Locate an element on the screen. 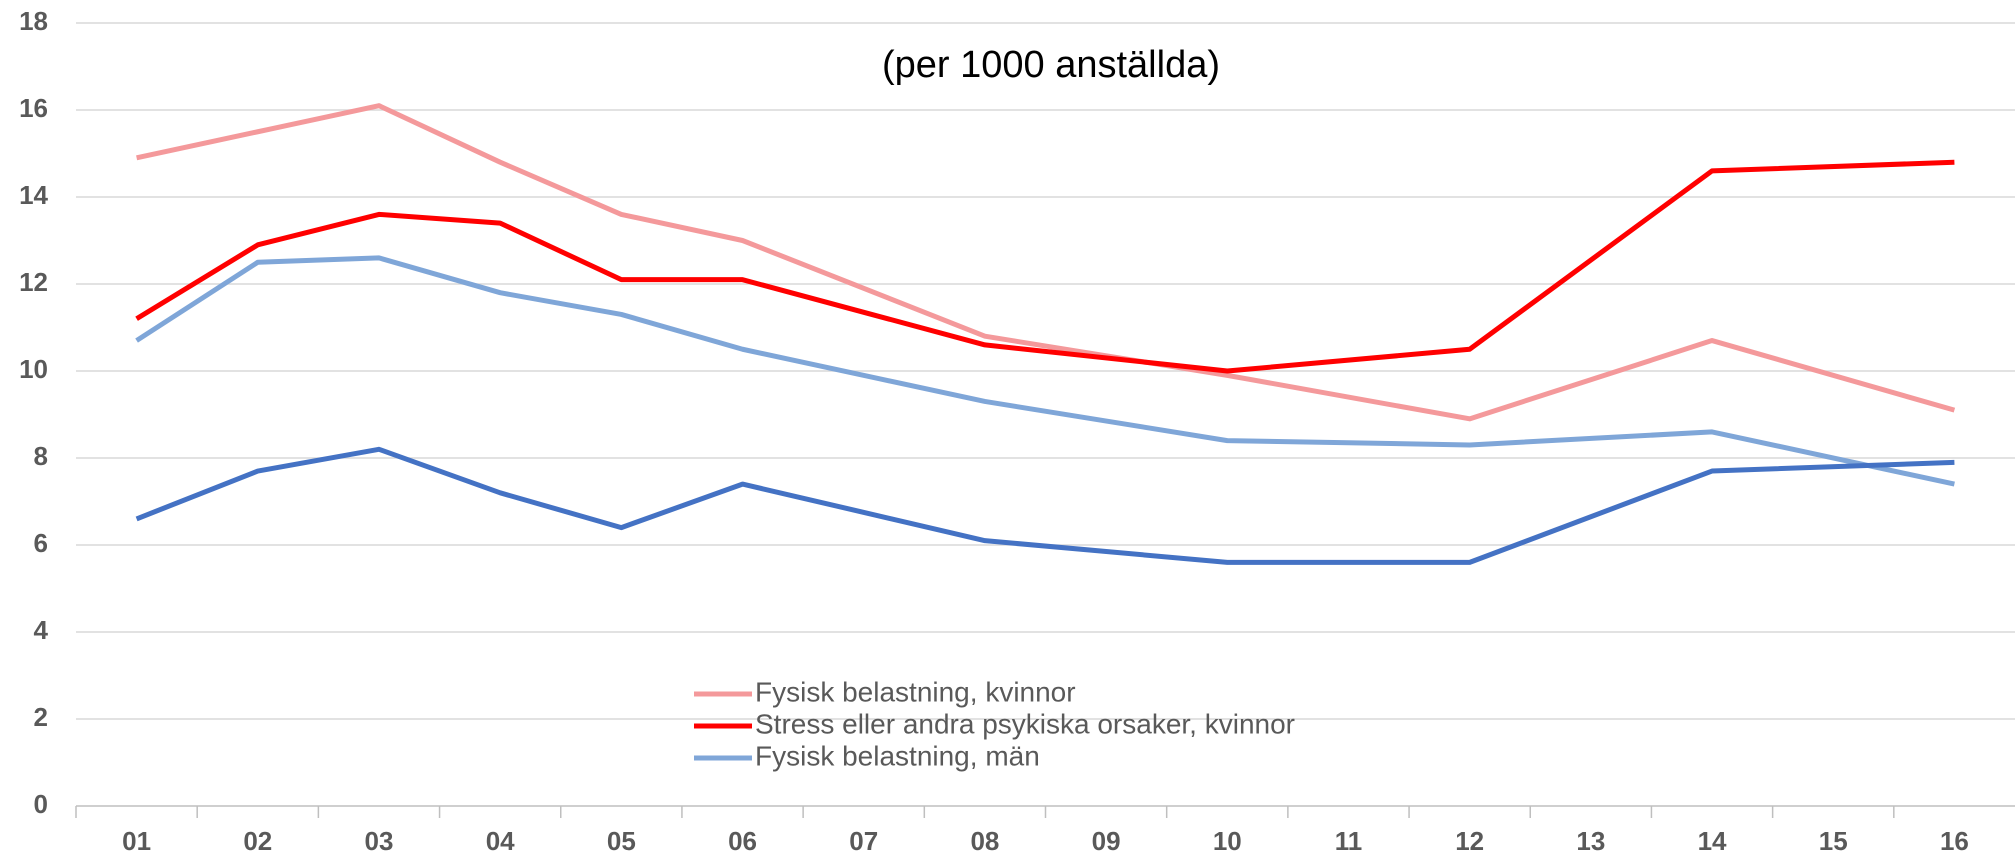  y-tick-label: 18 is located at coordinates (33, 21).